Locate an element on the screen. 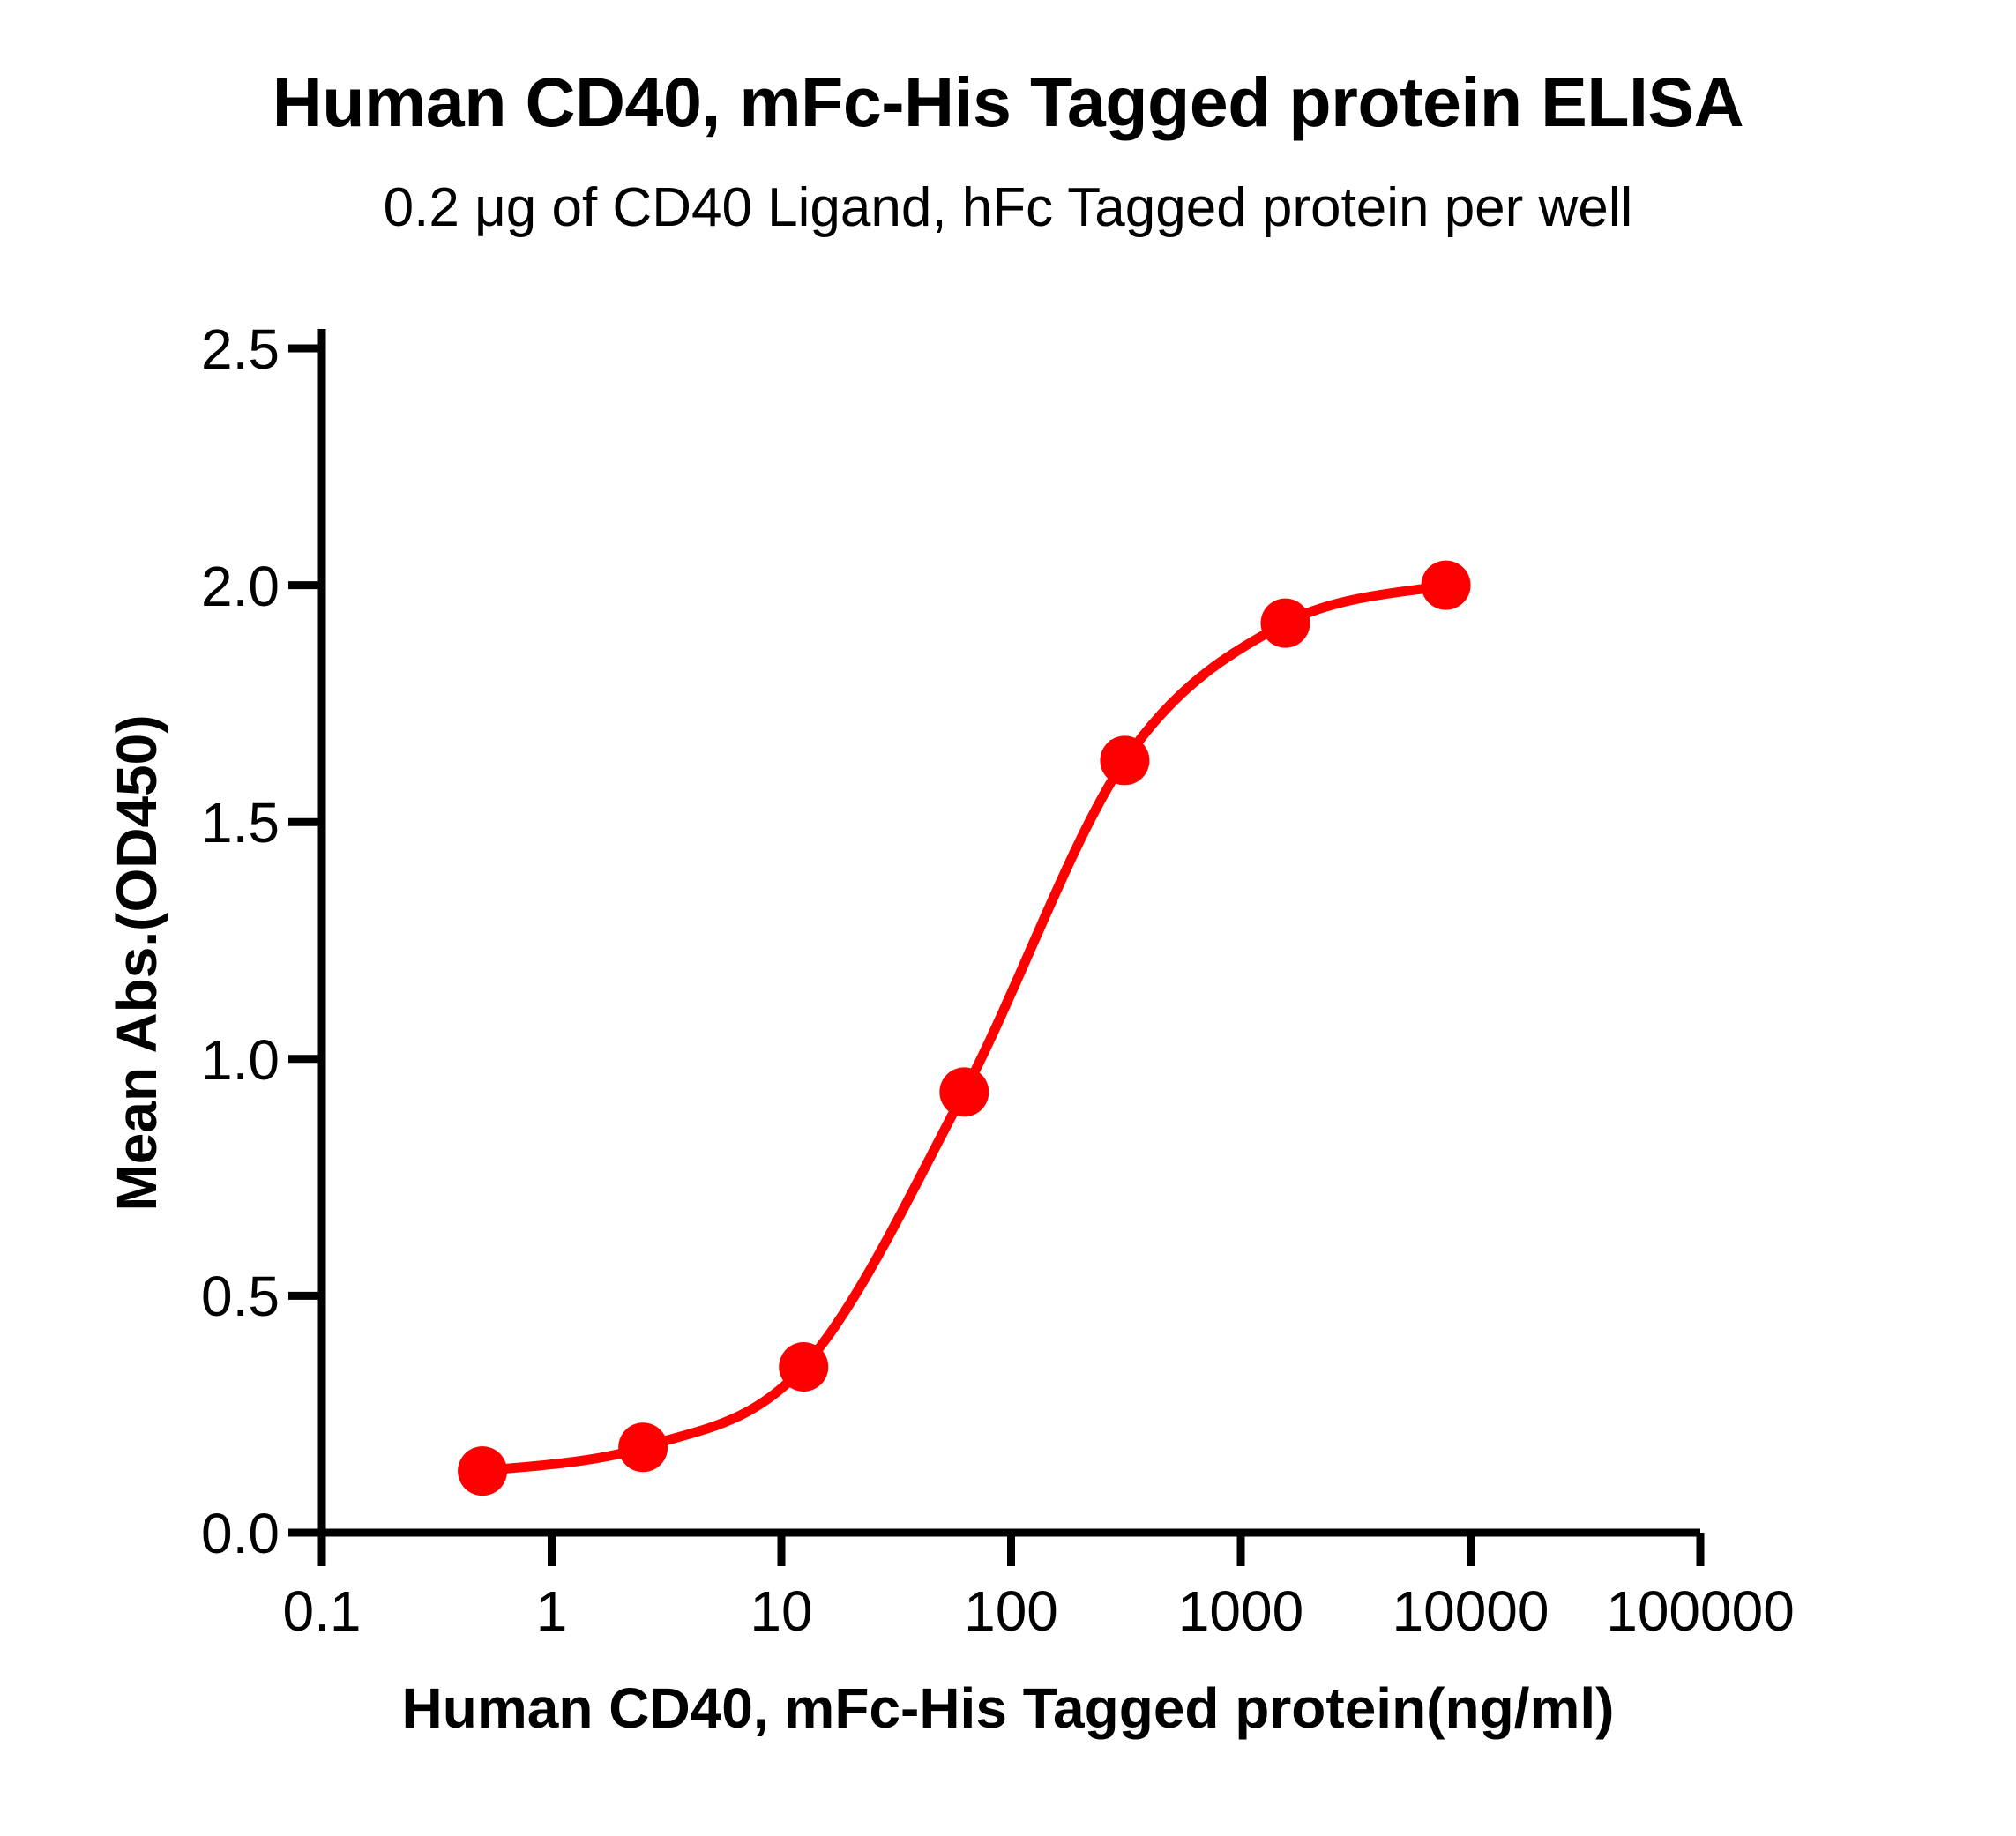 The width and height of the screenshot is (2016, 1836). y-tick-label: 1.5 is located at coordinates (240, 823).